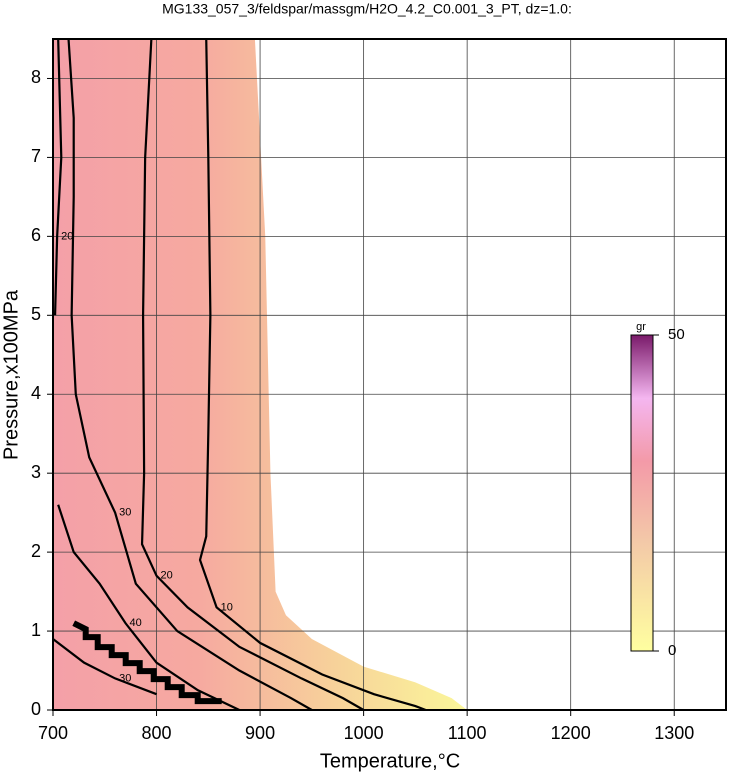  Describe the element at coordinates (36, 472) in the screenshot. I see `y-tick-label: 3` at that location.